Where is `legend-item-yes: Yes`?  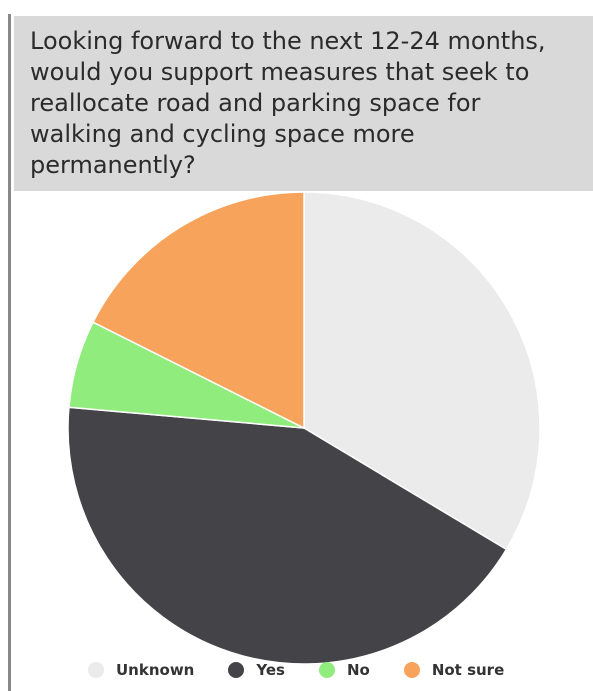 legend-item-yes: Yes is located at coordinates (256, 670).